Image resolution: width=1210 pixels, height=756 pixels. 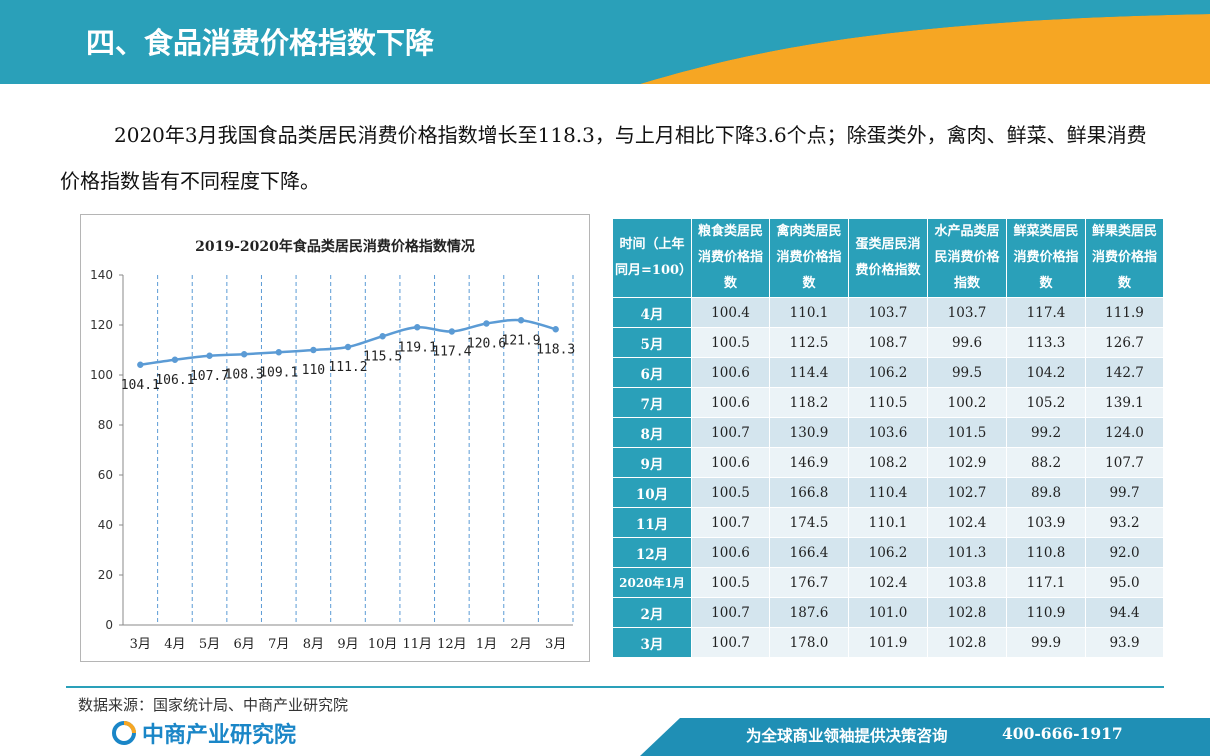 I want to click on table-row: 8月 100.7 130.9 103.6 101.5 99.2 124.0, so click(x=888, y=432).